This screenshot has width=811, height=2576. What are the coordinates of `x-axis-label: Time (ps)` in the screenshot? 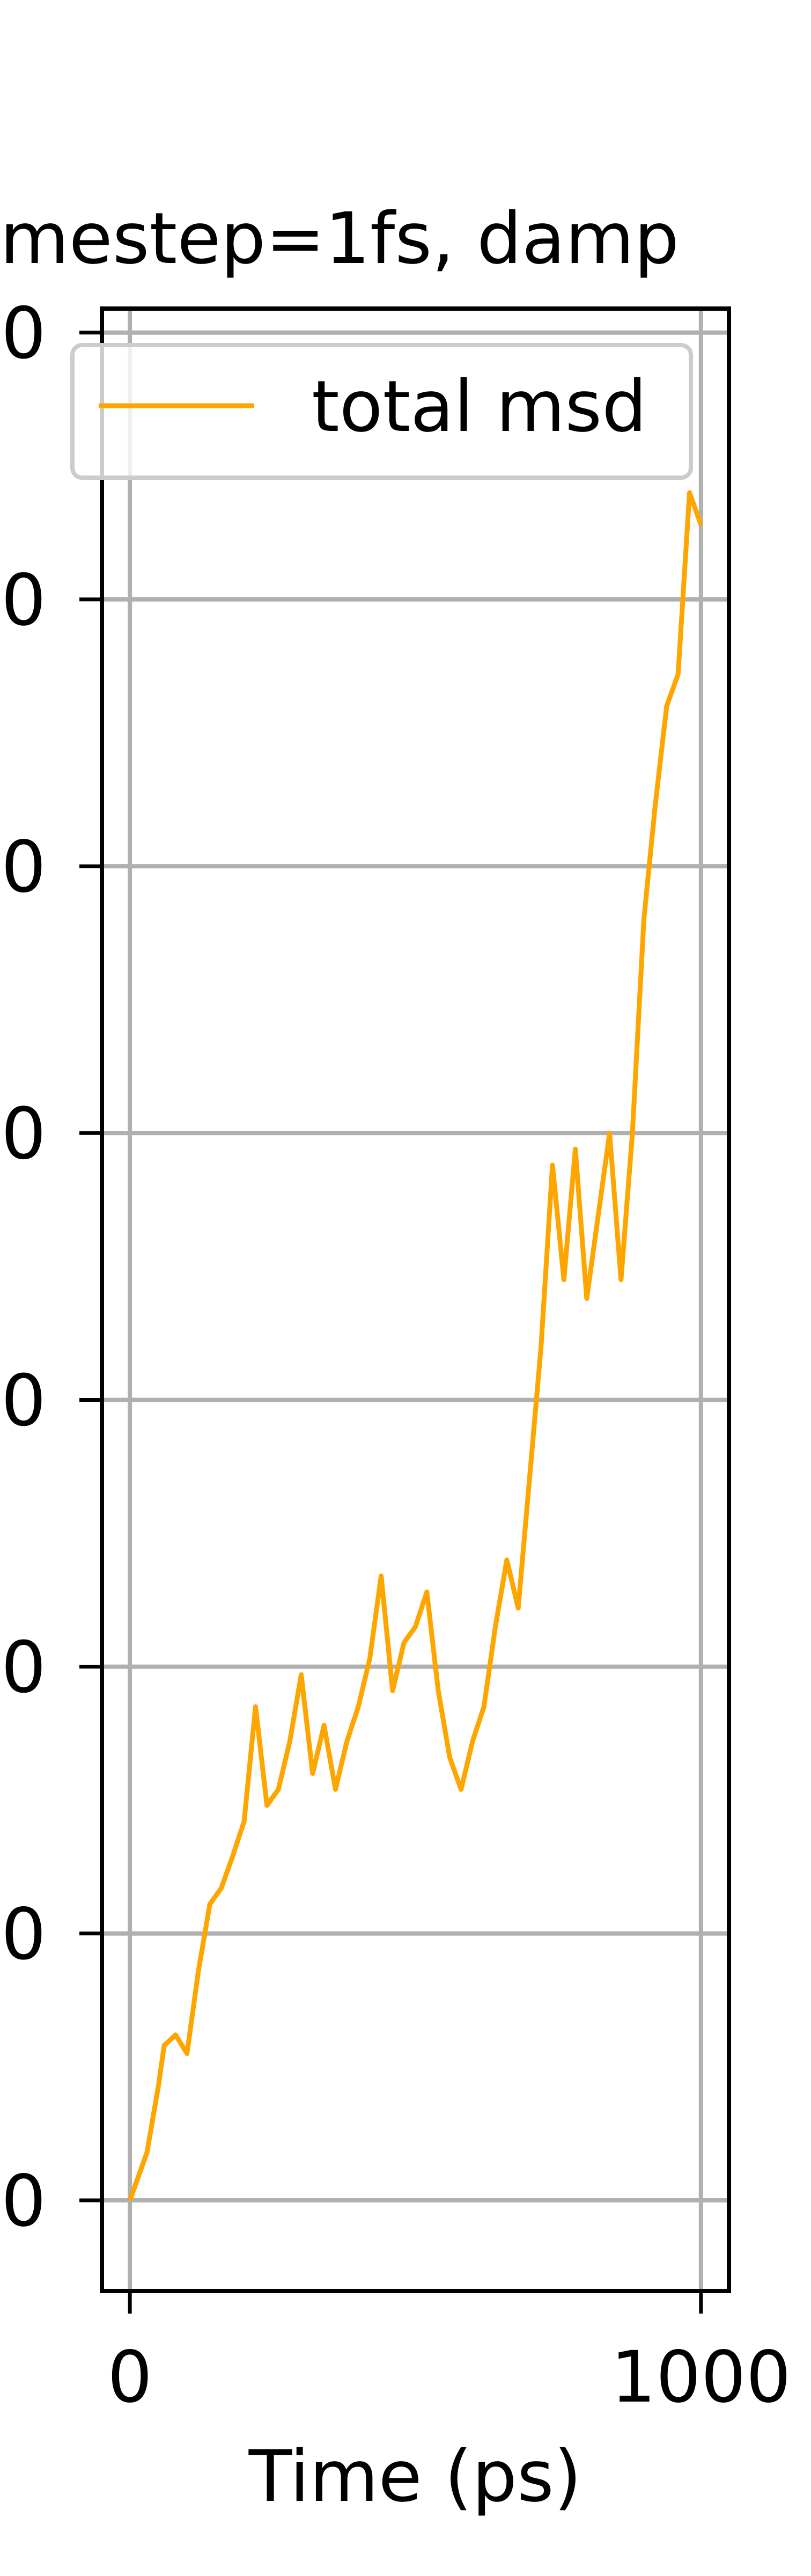 It's located at (415, 2476).